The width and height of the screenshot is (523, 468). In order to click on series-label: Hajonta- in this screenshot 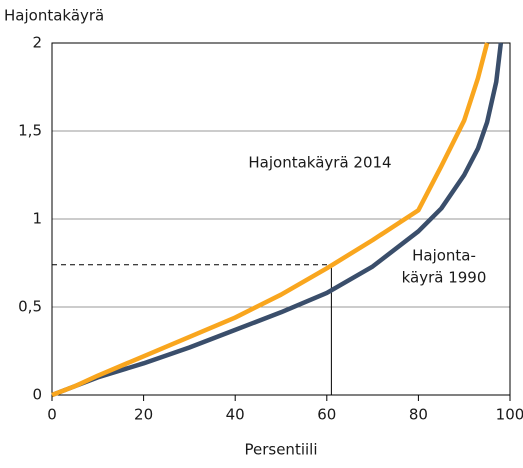, I will do `click(444, 256)`.